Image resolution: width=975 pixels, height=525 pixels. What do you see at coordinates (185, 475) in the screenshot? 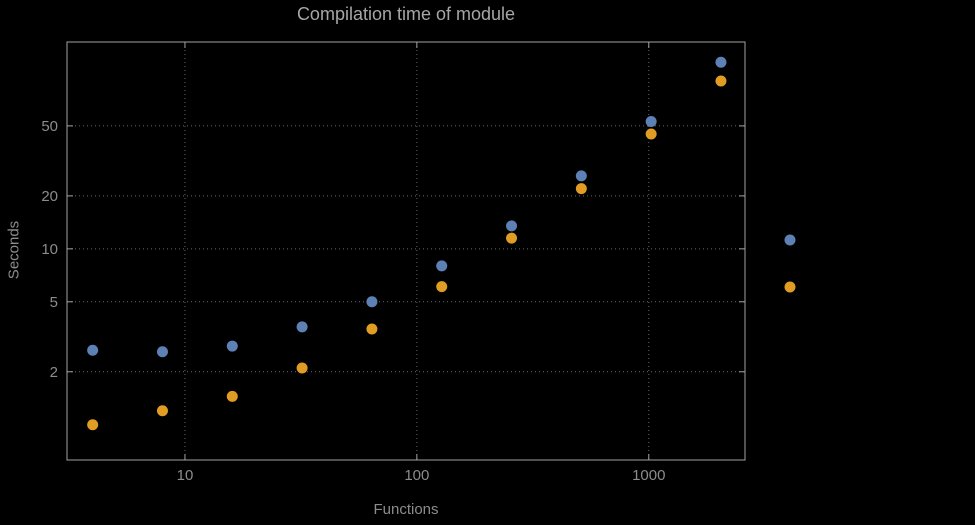
I see `x-tick-label: 10` at bounding box center [185, 475].